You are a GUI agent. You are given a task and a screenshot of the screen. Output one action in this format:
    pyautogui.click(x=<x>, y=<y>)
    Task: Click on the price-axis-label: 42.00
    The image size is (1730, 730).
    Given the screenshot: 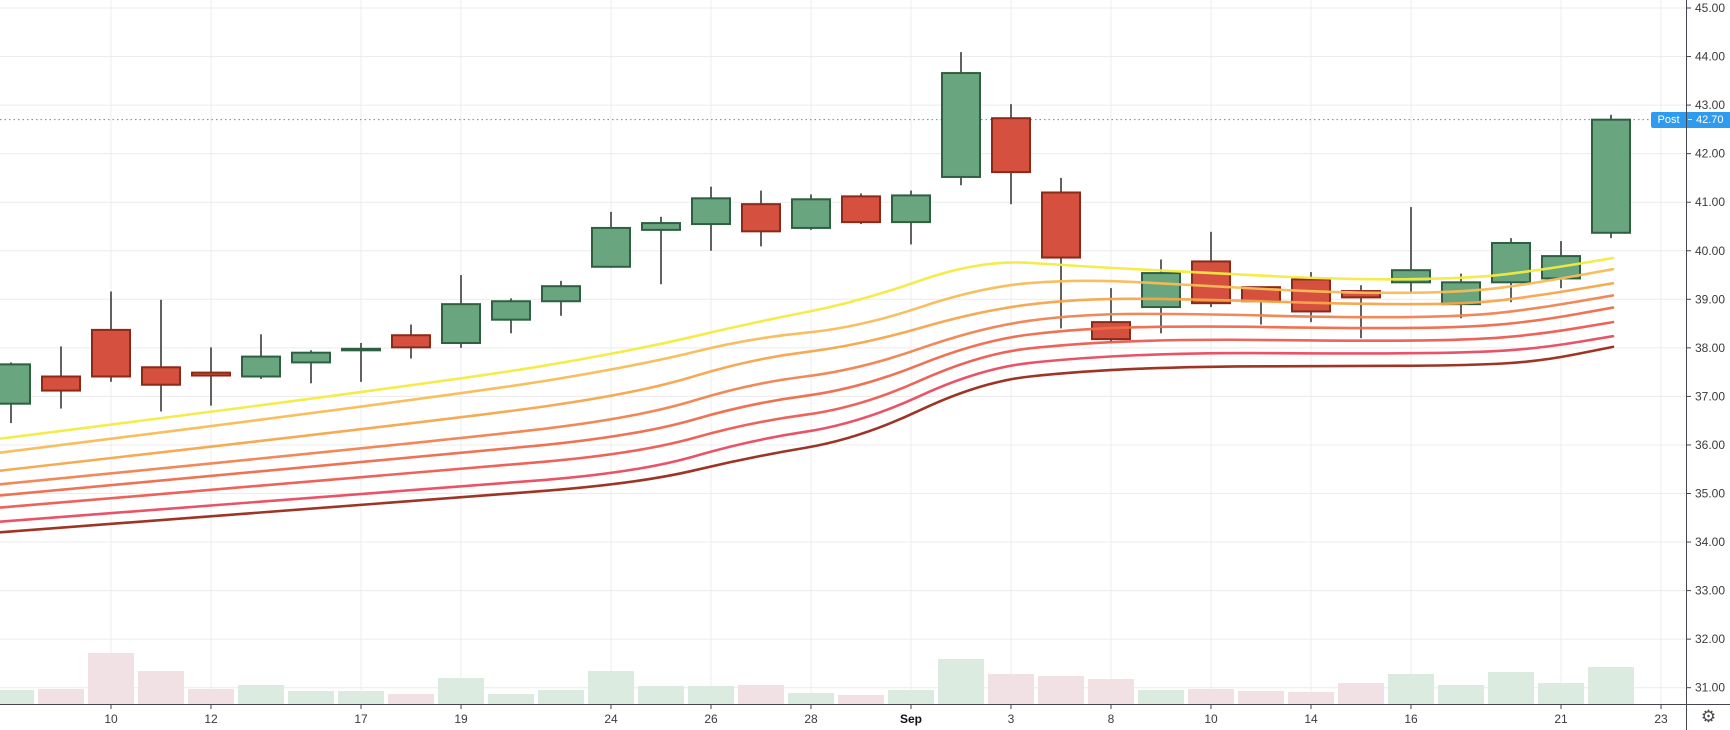 What is the action you would take?
    pyautogui.click(x=1710, y=154)
    